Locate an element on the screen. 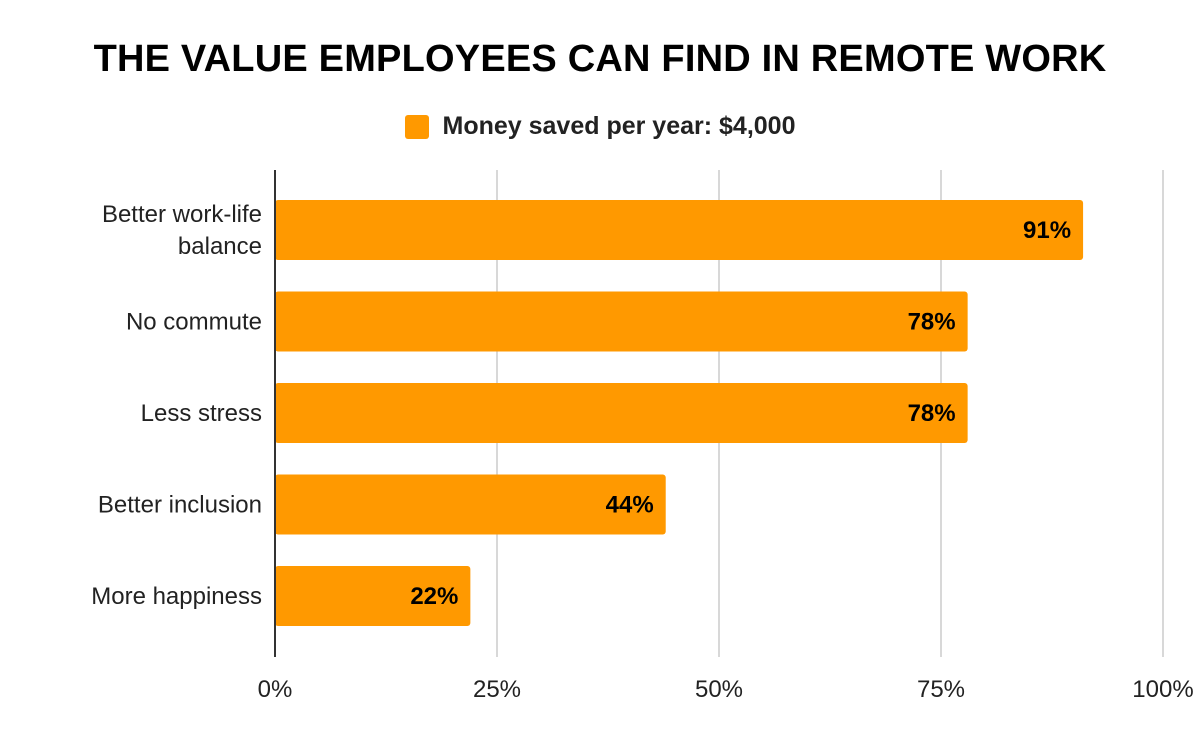  category-label: No commute is located at coordinates (194, 322).